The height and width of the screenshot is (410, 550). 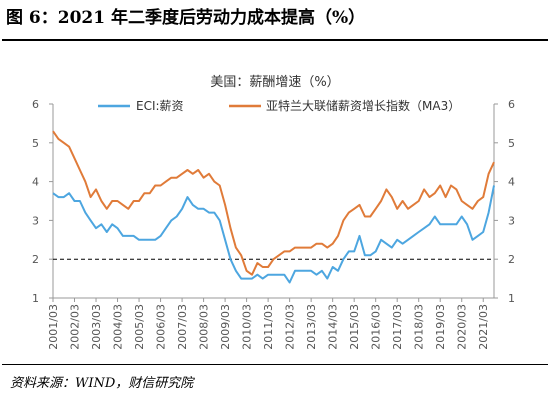 I want to click on x-tick-label: 2008/03, so click(x=204, y=327).